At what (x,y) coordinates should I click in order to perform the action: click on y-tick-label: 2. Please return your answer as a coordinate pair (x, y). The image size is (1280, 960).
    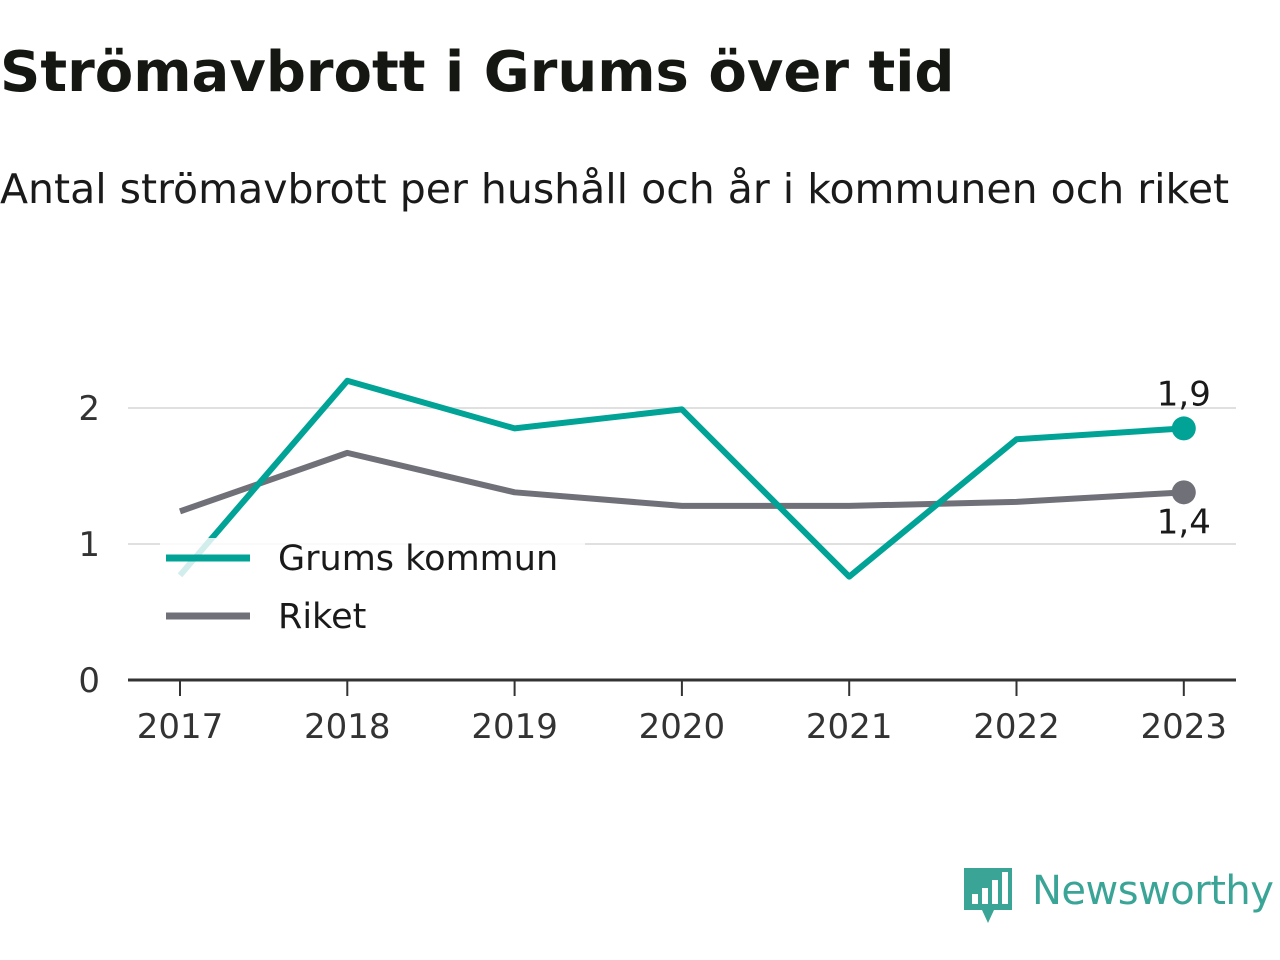
    Looking at the image, I should click on (89, 409).